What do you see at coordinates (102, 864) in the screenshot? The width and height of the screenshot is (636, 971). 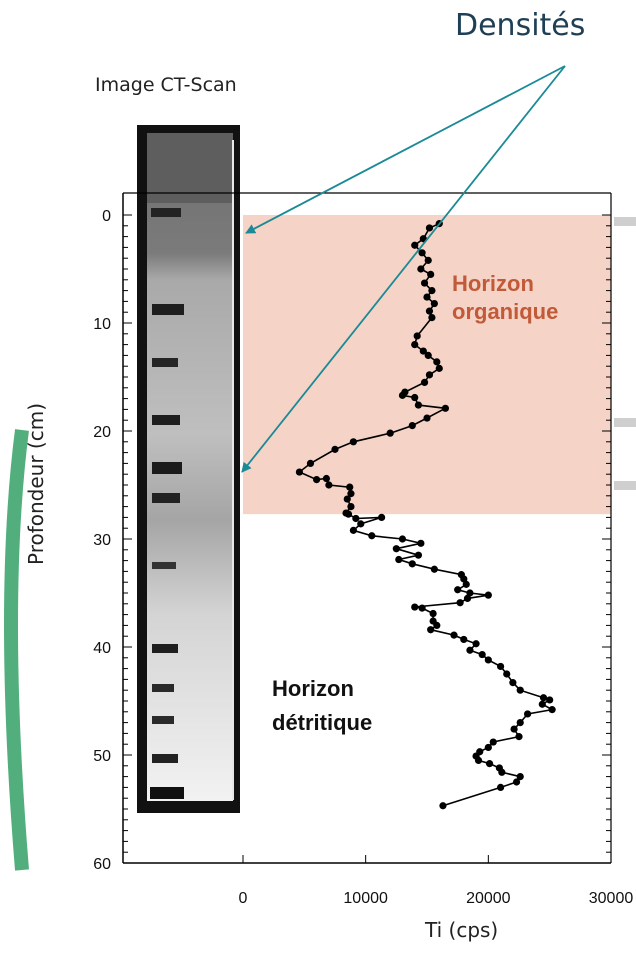 I see `y-tick-label: 60` at bounding box center [102, 864].